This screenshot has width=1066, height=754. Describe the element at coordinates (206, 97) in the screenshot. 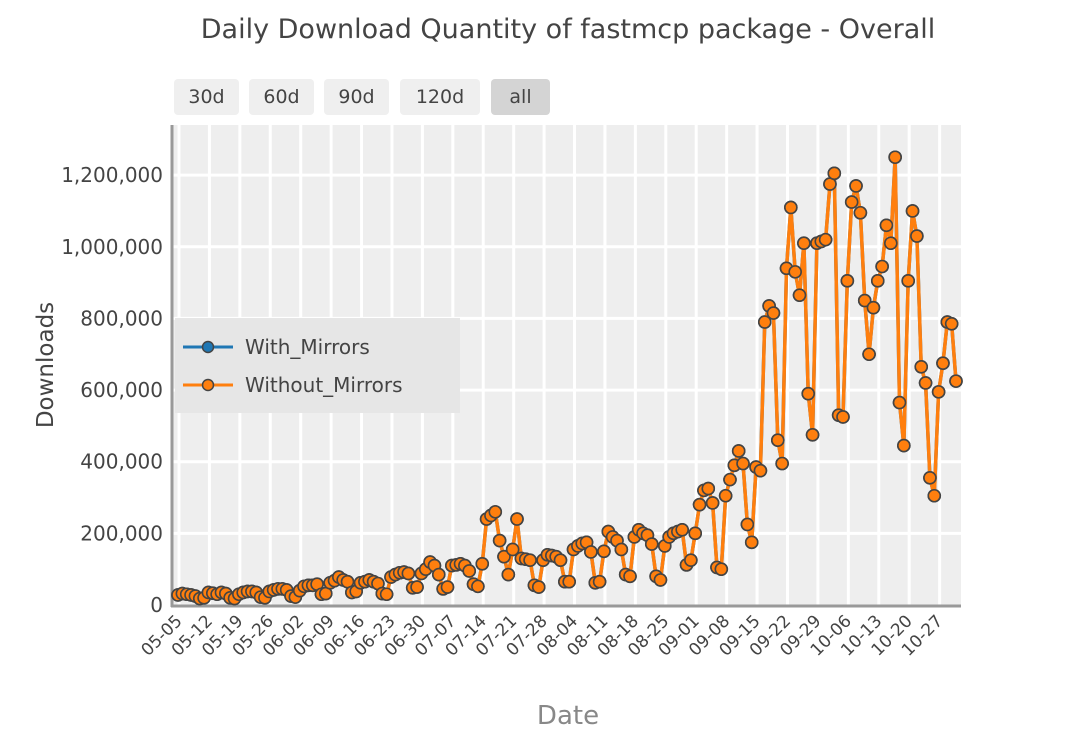

I see `range-30d-button: 30d` at that location.